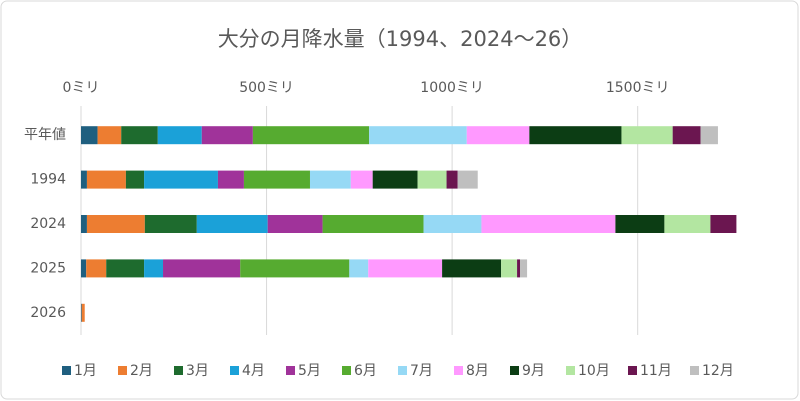 This screenshot has height=401, width=800. Describe the element at coordinates (656, 371) in the screenshot. I see `legend-label: 11月` at that location.